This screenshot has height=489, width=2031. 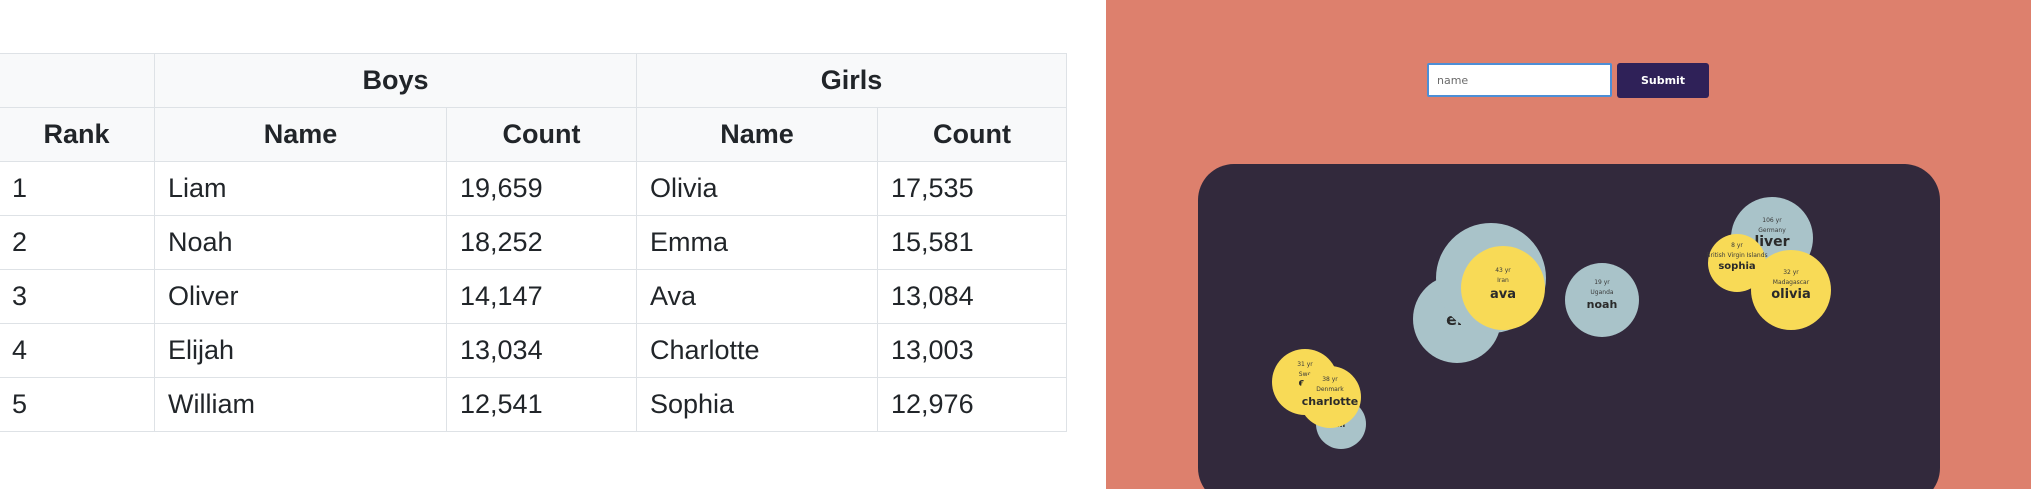 I want to click on bubble-country: British Virgin Islands, so click(x=1736, y=255).